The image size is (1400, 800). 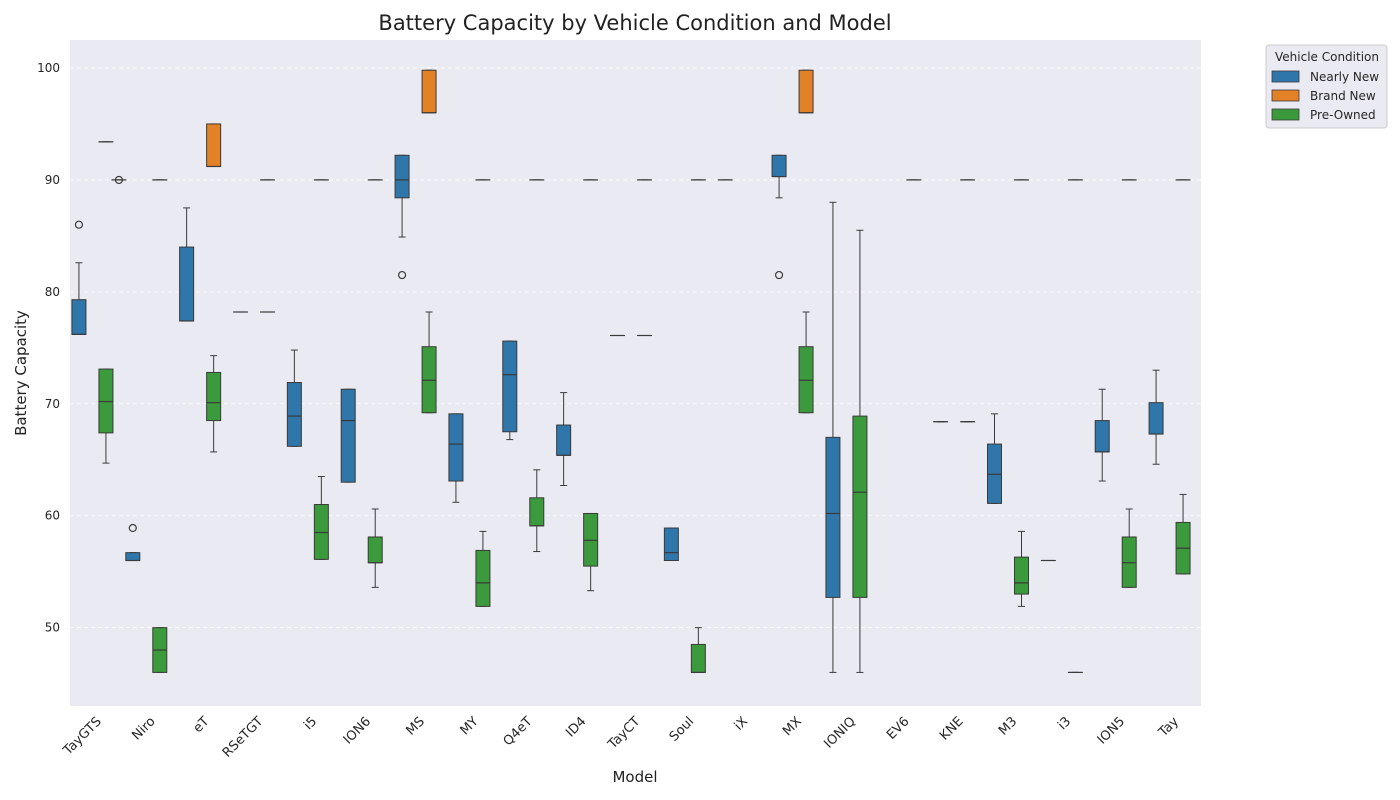 I want to click on legend-title: Vehicle Condition, so click(x=1327, y=57).